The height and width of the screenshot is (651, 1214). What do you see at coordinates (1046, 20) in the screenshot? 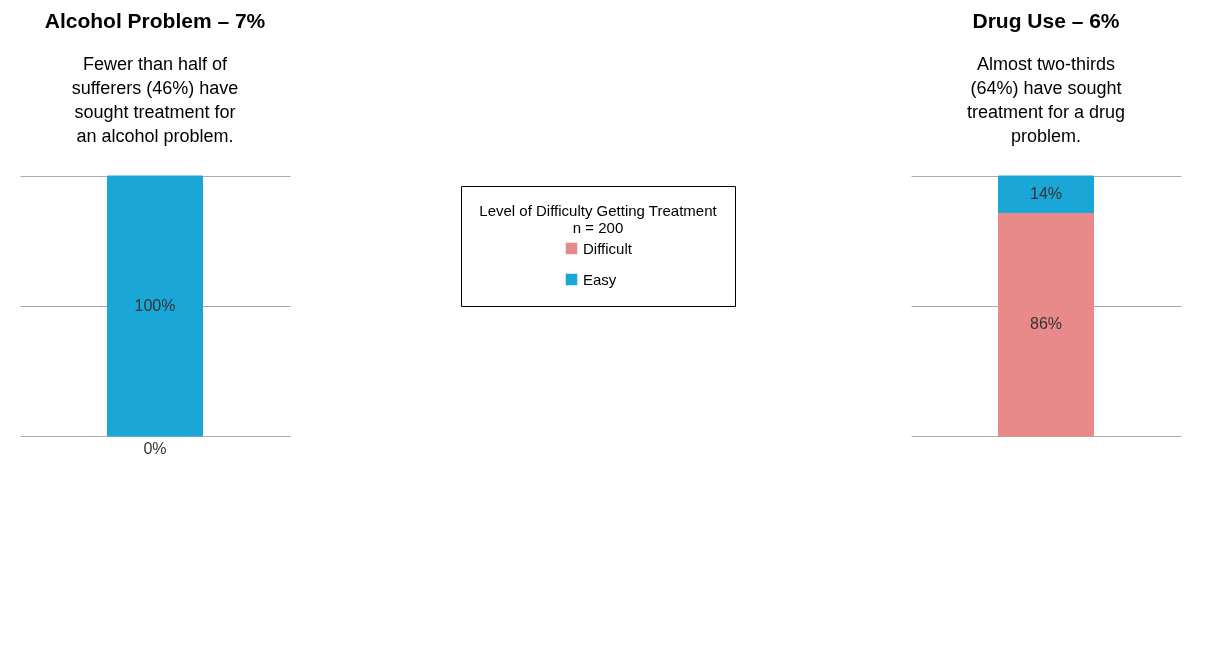
I see `chart-title: Drug Use – 6%` at bounding box center [1046, 20].